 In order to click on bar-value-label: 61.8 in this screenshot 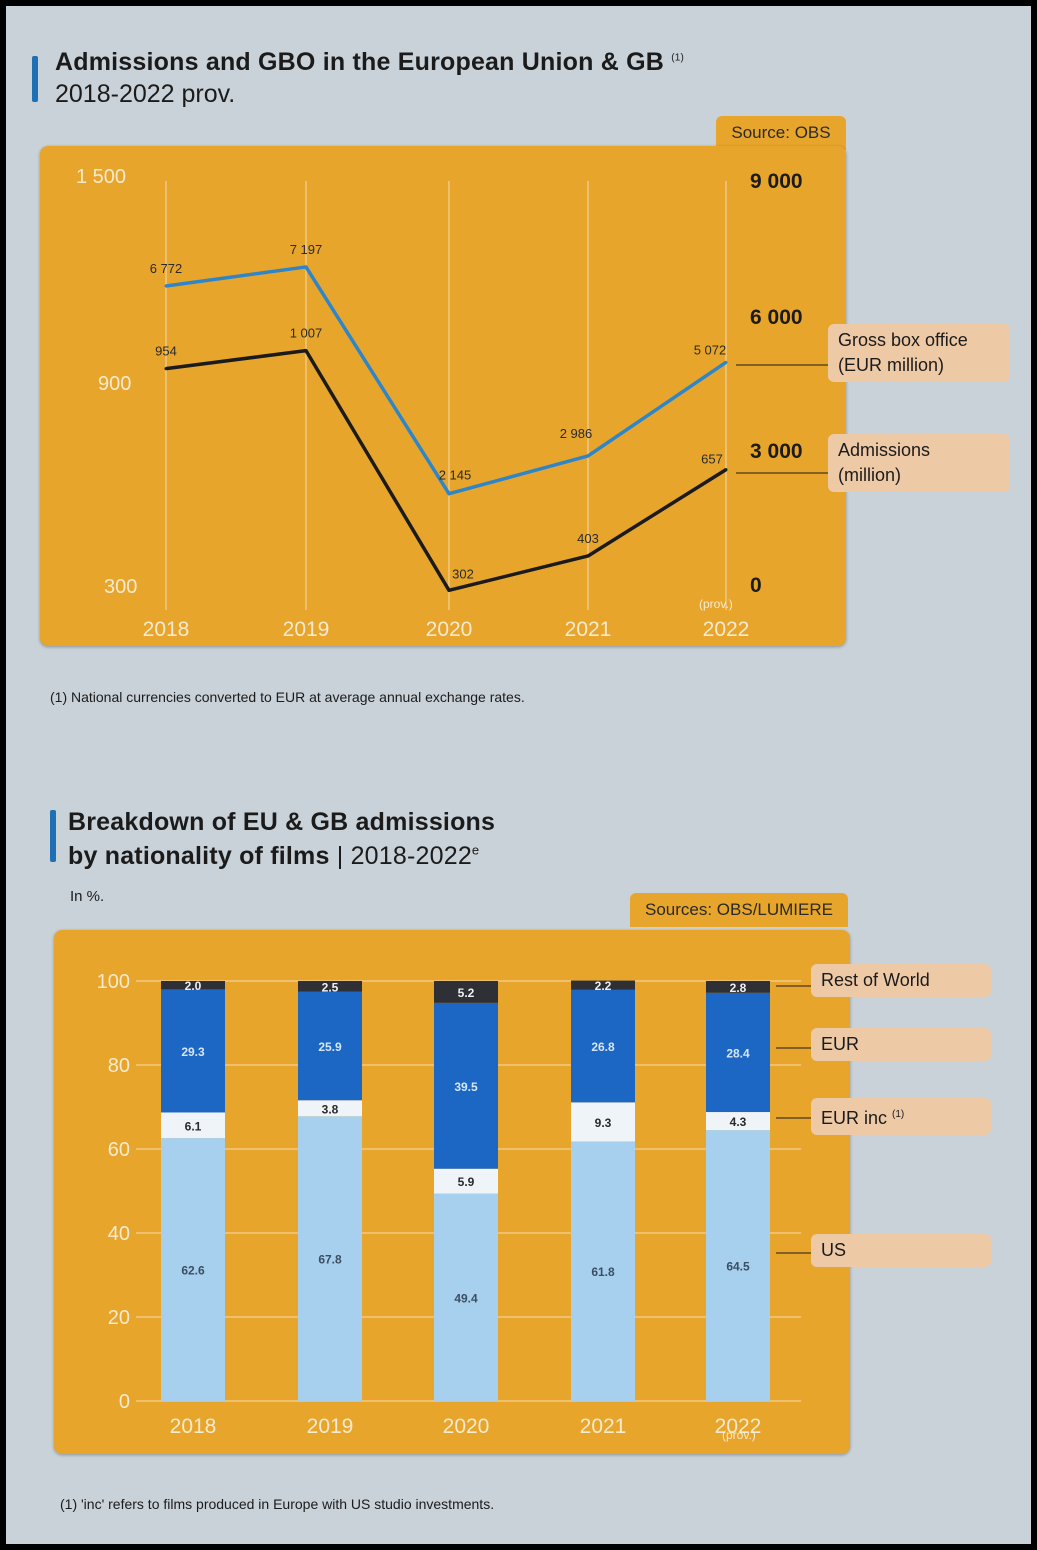, I will do `click(603, 1272)`.